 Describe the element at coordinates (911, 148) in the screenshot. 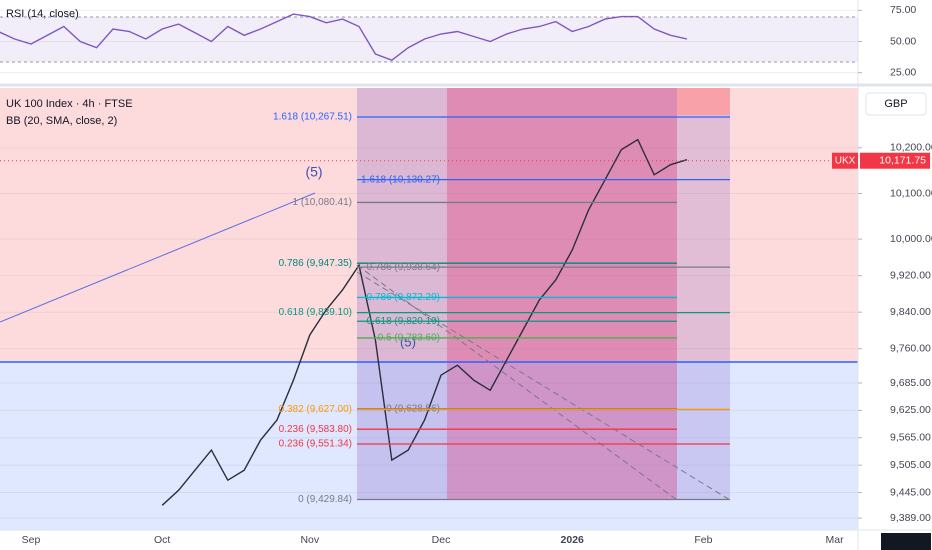

I see `y-tick-label: 10,200.00` at that location.